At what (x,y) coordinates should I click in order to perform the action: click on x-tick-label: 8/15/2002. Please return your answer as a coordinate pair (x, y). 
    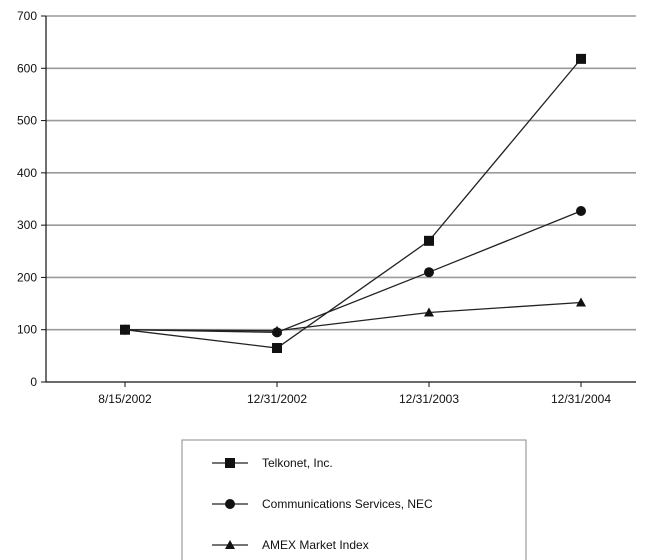
    Looking at the image, I should click on (125, 399).